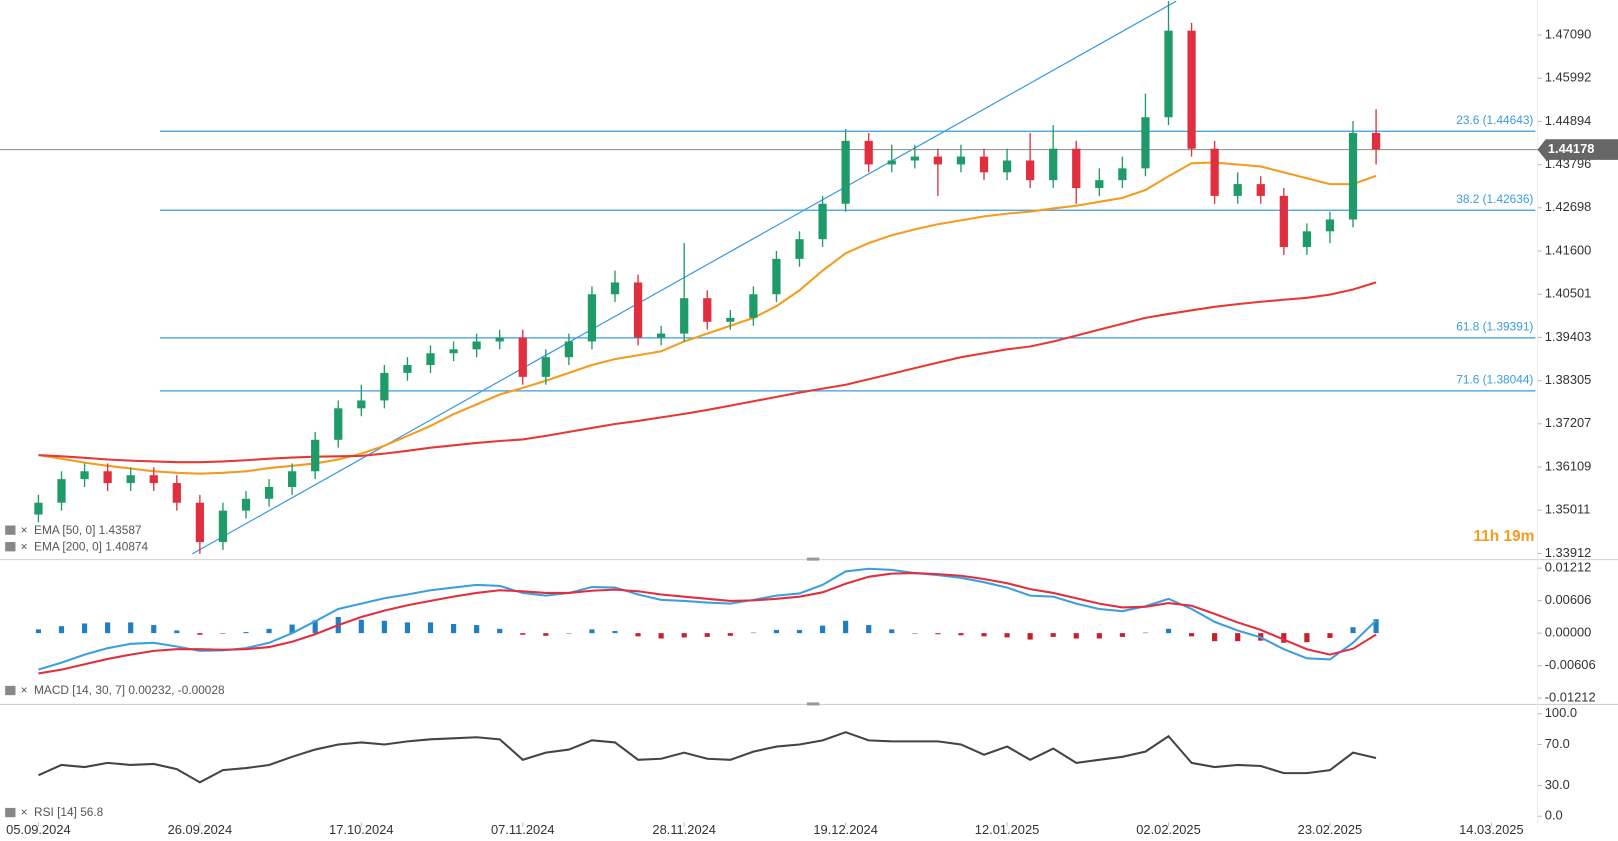 This screenshot has height=841, width=1618. Describe the element at coordinates (1568, 120) in the screenshot. I see `y-tick-label: 1.44894` at that location.